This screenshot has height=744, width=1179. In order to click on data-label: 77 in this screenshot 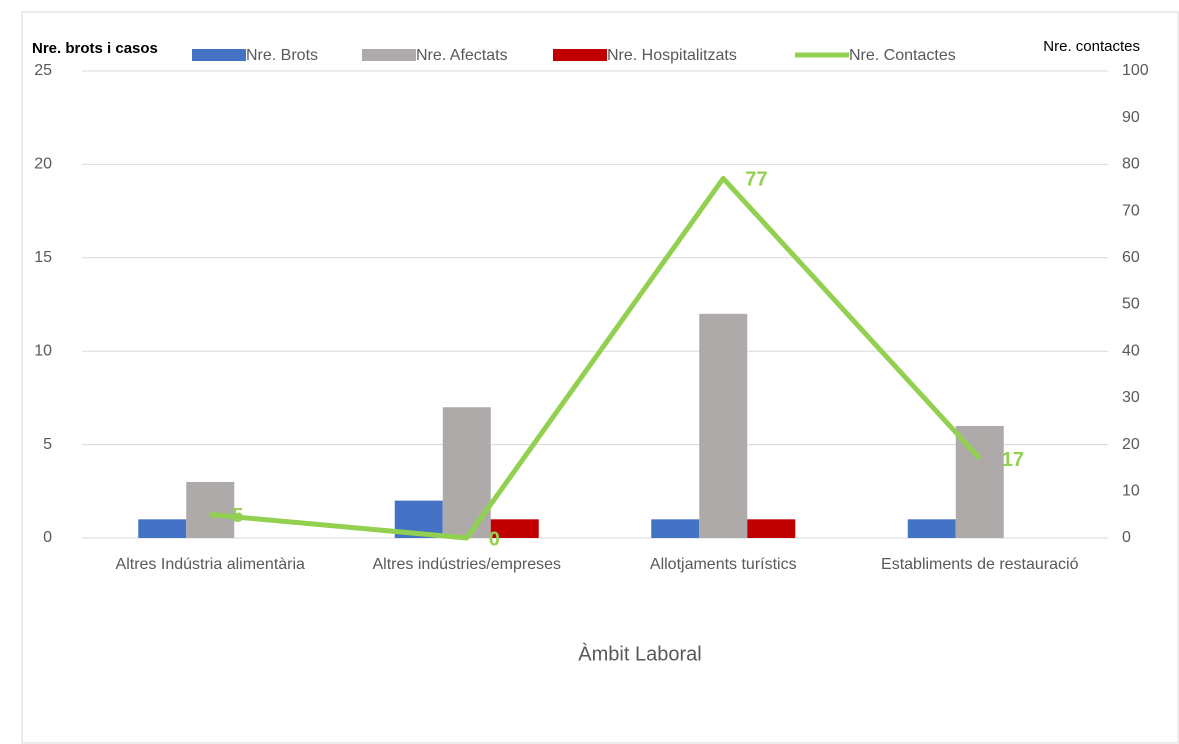, I will do `click(756, 180)`.